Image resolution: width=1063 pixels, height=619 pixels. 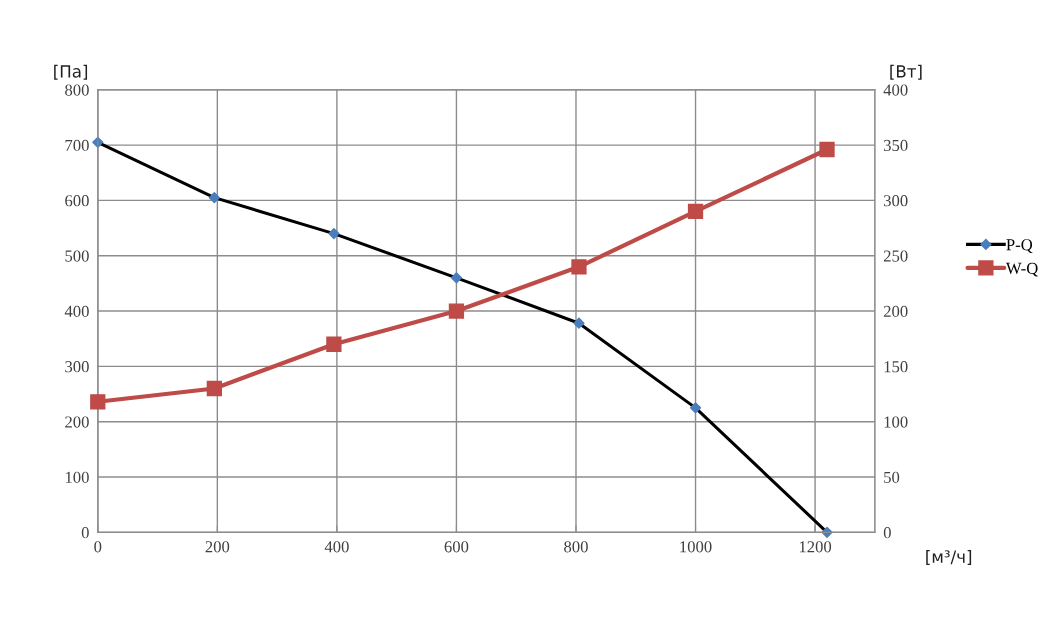 What do you see at coordinates (85, 533) in the screenshot?
I see `y-tick-label: 0` at bounding box center [85, 533].